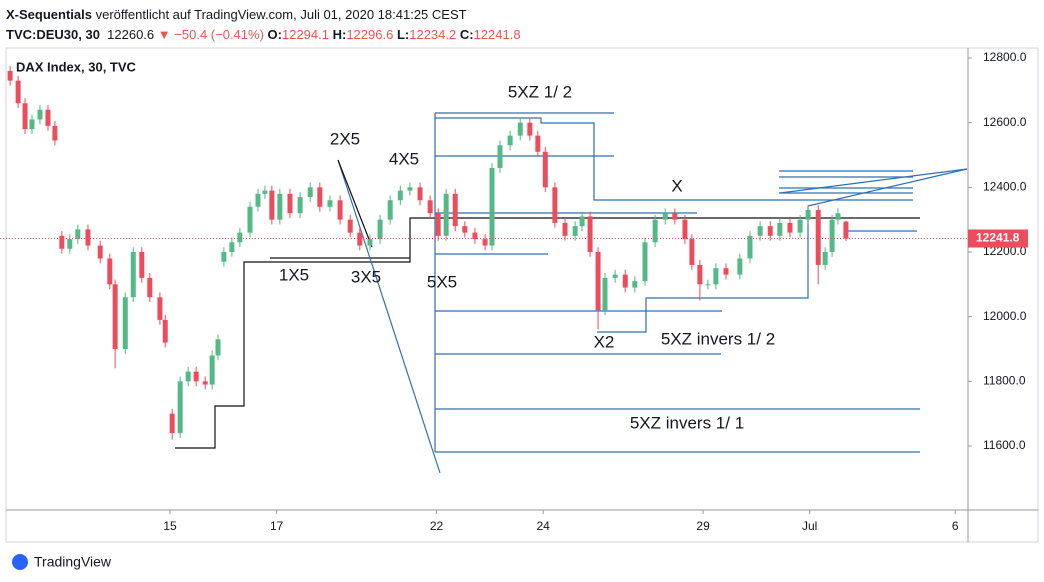 Image resolution: width=1044 pixels, height=582 pixels. What do you see at coordinates (687, 422) in the screenshot?
I see `annotation: 5XZ invers 1/ 1` at bounding box center [687, 422].